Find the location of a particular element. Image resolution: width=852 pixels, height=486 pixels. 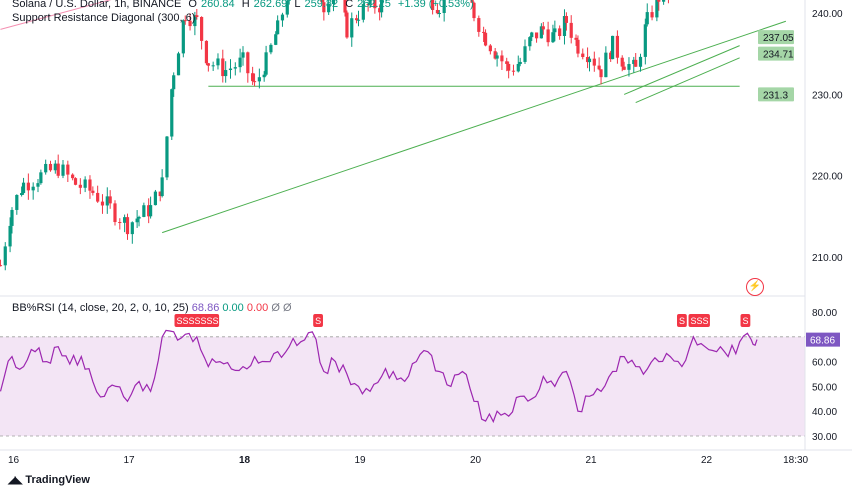

close-value: 262.25 is located at coordinates (374, 5).